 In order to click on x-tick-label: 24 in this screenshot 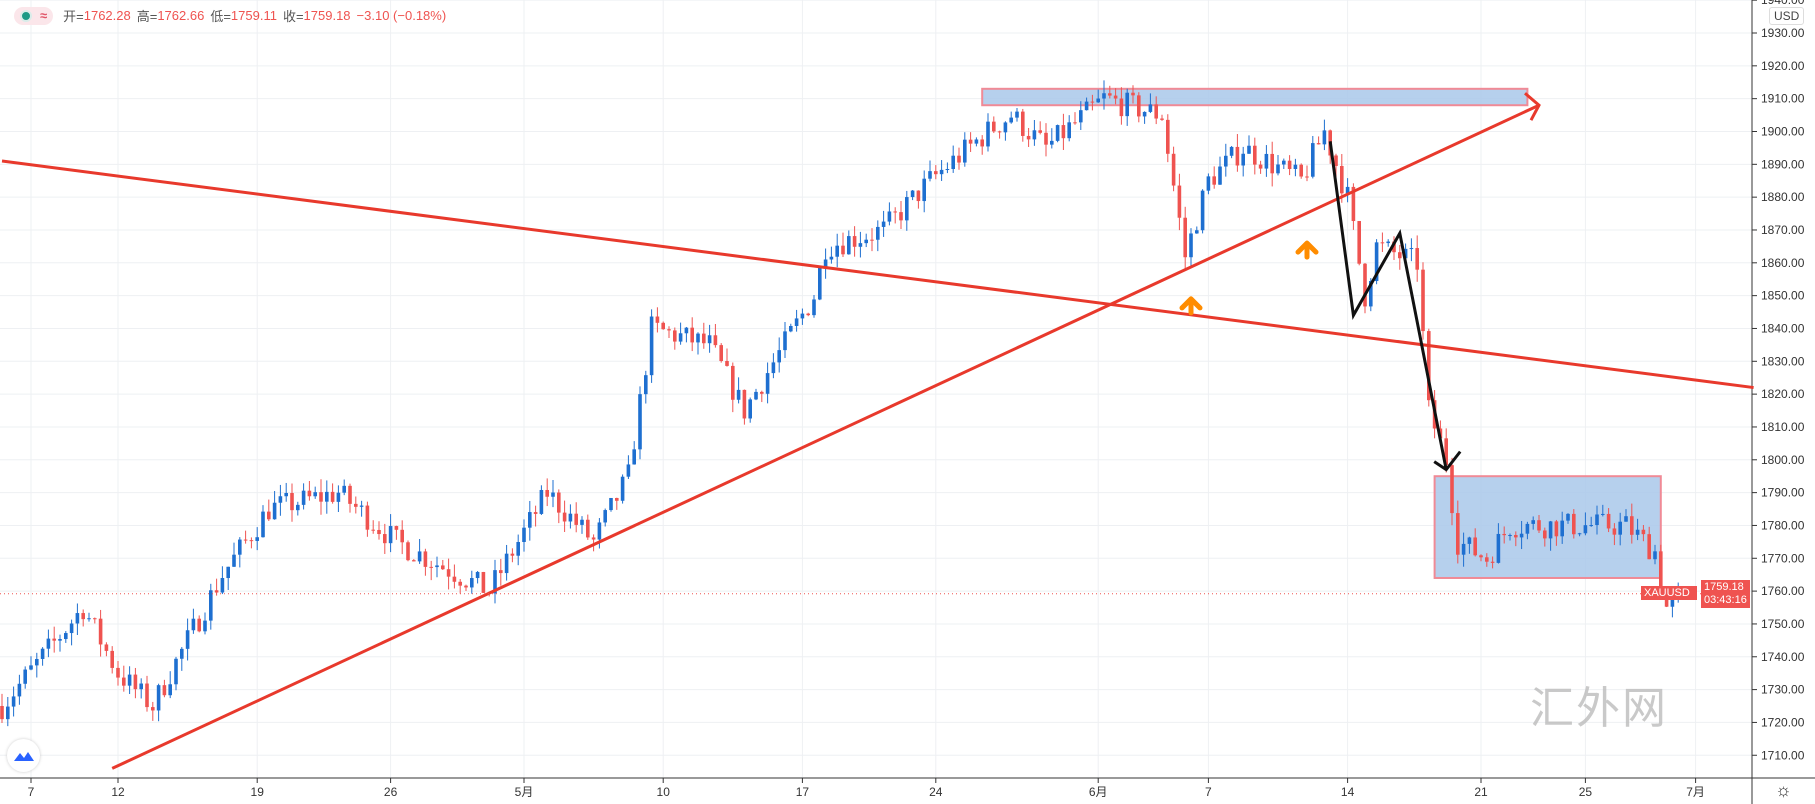, I will do `click(936, 792)`.